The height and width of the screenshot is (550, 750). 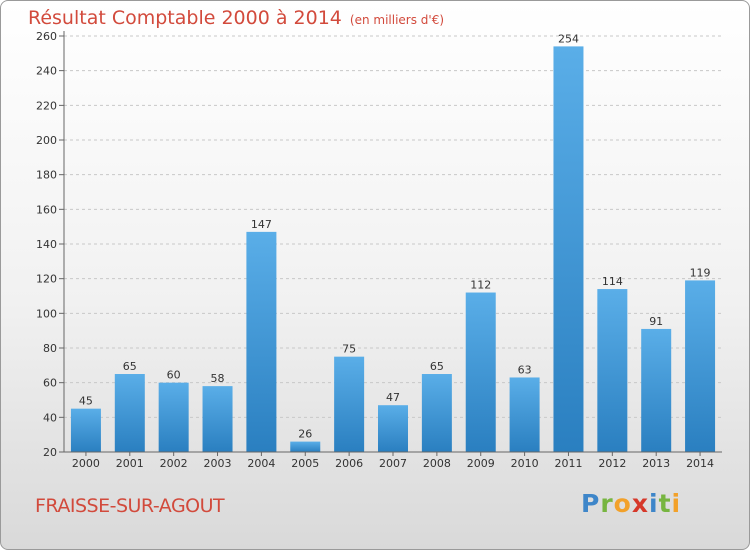 I want to click on x-tick-label: 2011, so click(x=568, y=463).